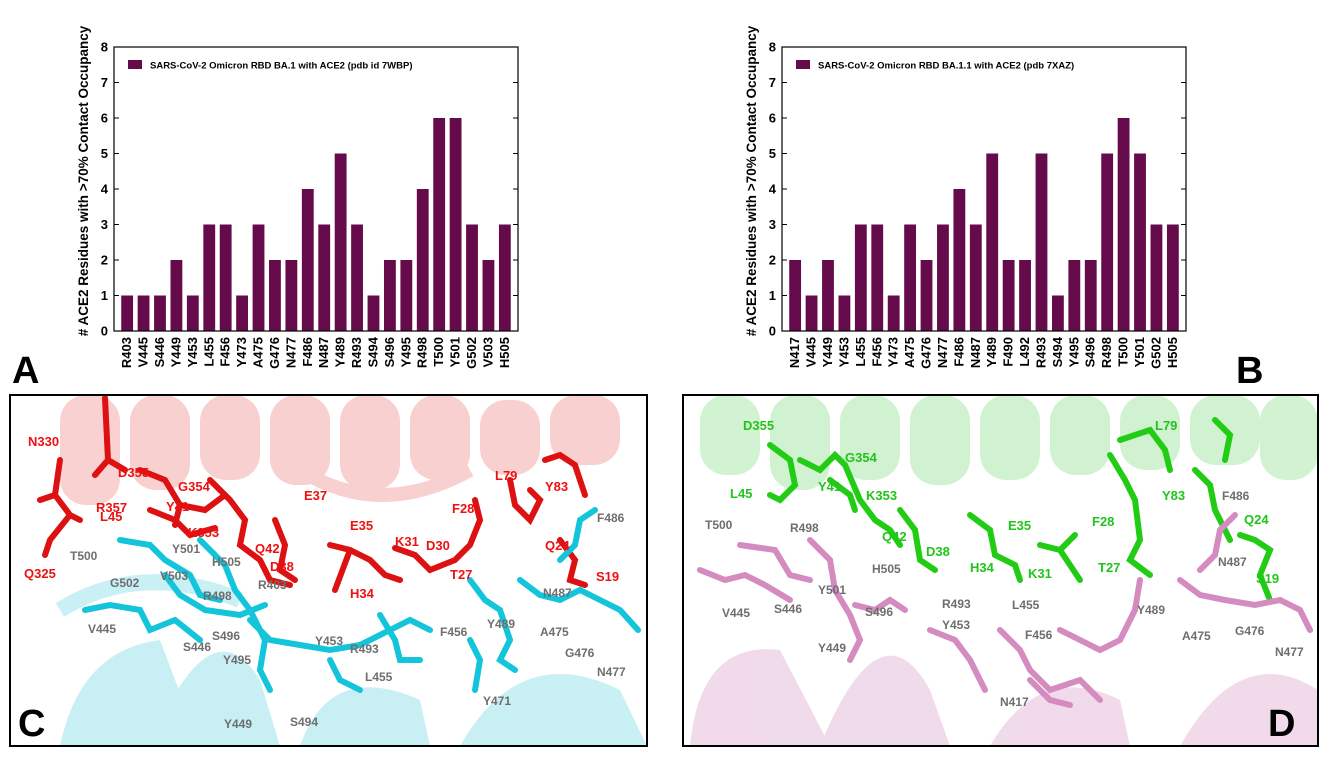  I want to click on rbd-sticks-cyan, so click(361, 600).